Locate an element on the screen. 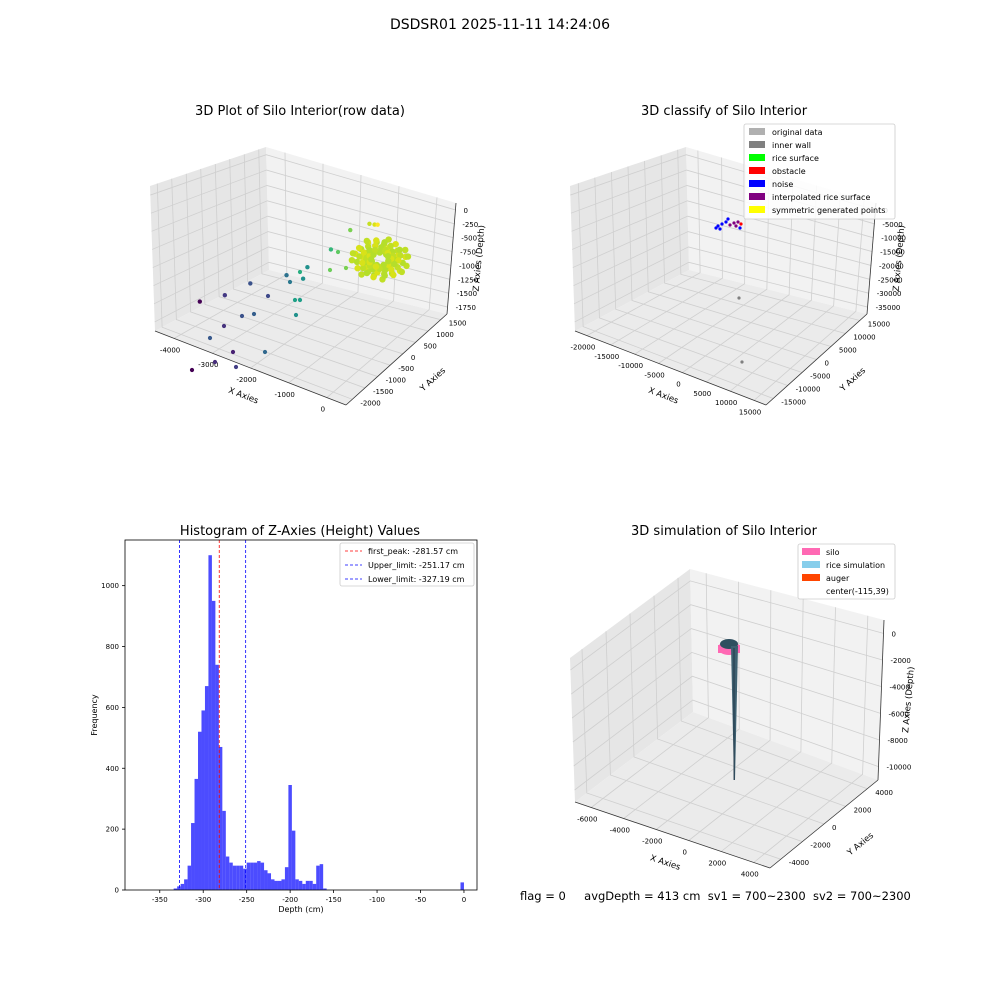  p4-legend-label: rice simulation is located at coordinates (855, 565).